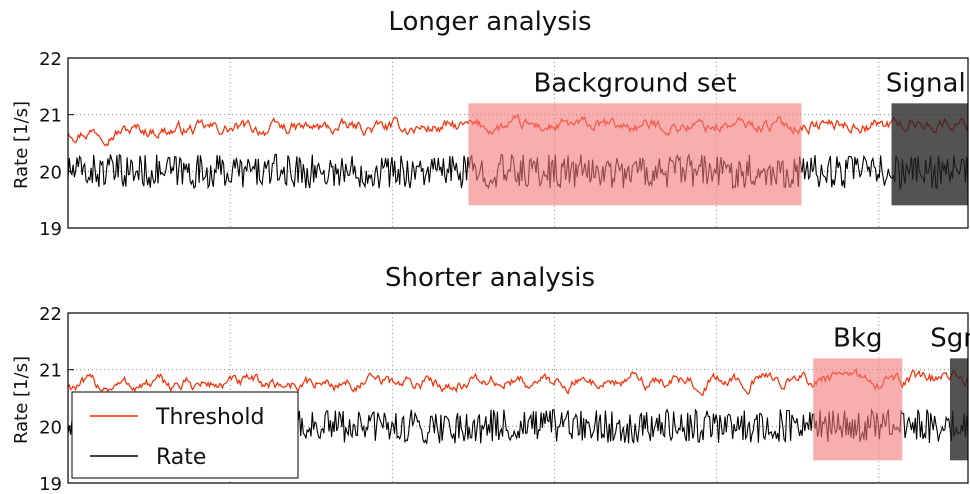  Describe the element at coordinates (857, 338) in the screenshot. I see `annotation-label: Bkg` at that location.